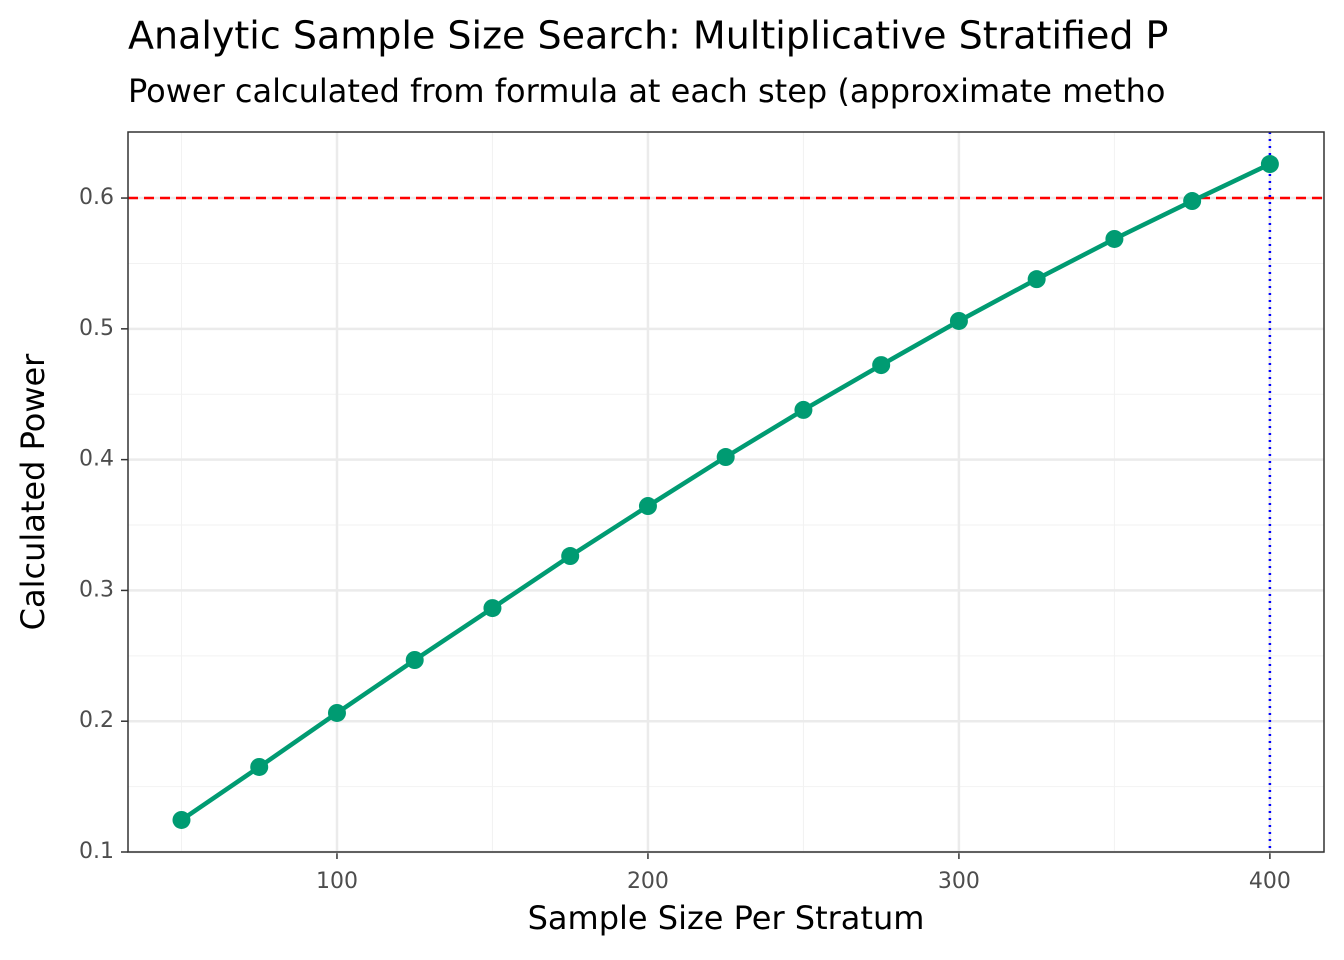 This screenshot has height=960, width=1344. Describe the element at coordinates (96, 589) in the screenshot. I see `y-tick-label: 0.3` at that location.